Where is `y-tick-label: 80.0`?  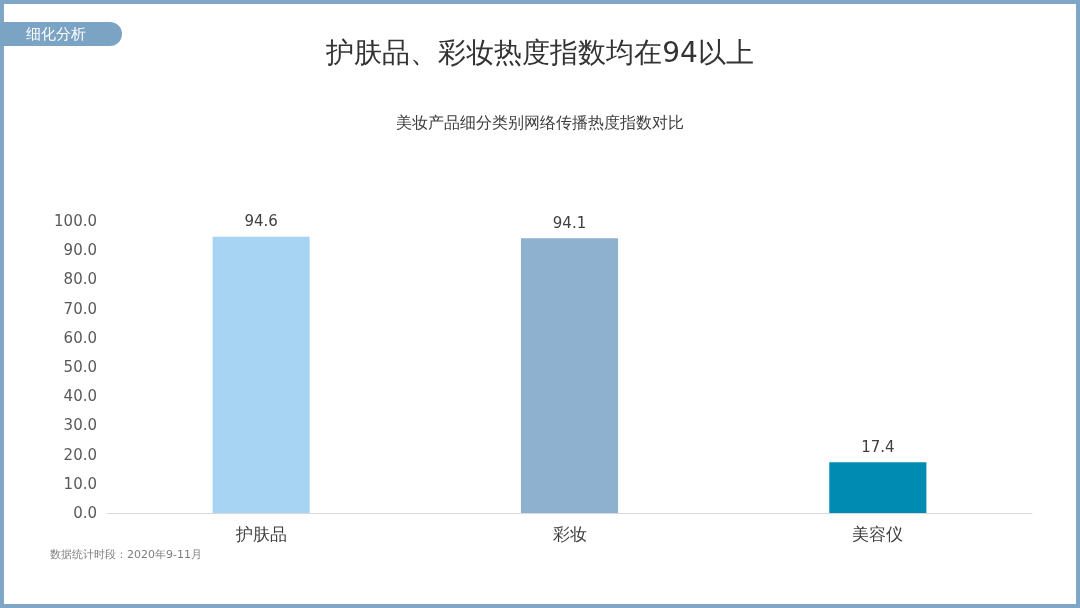 y-tick-label: 80.0 is located at coordinates (80, 279).